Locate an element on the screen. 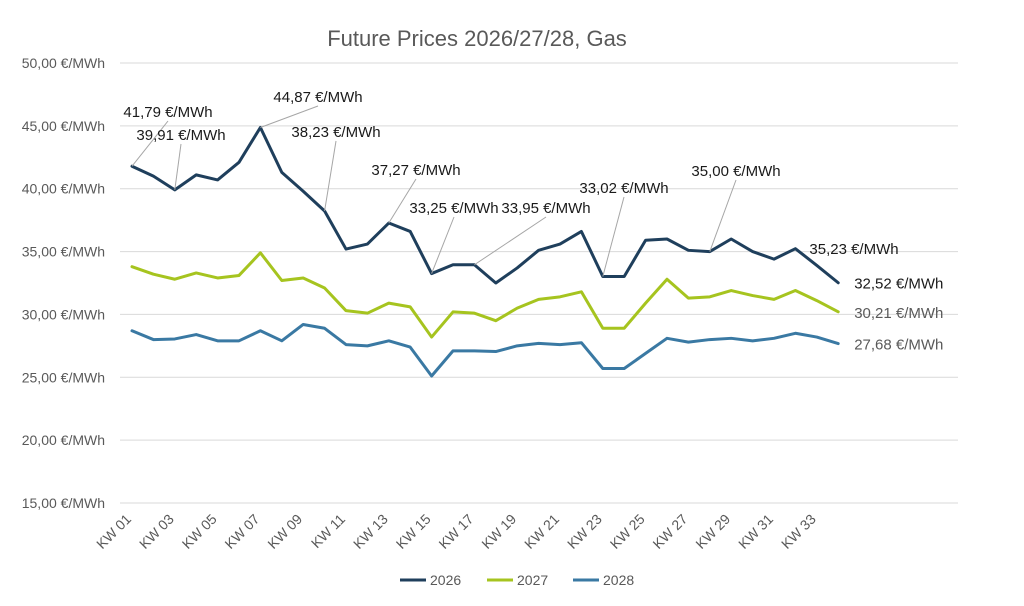  x-tick-label: KW 29 is located at coordinates (712, 531).